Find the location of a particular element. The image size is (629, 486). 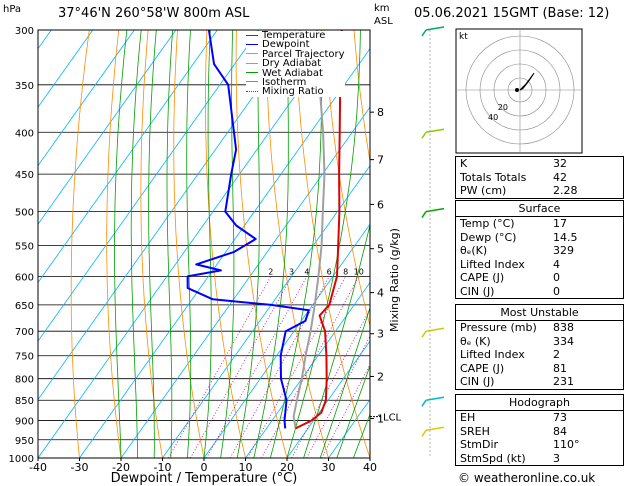

legend-entry: Parcel Trajectory is located at coordinates (295, 54).